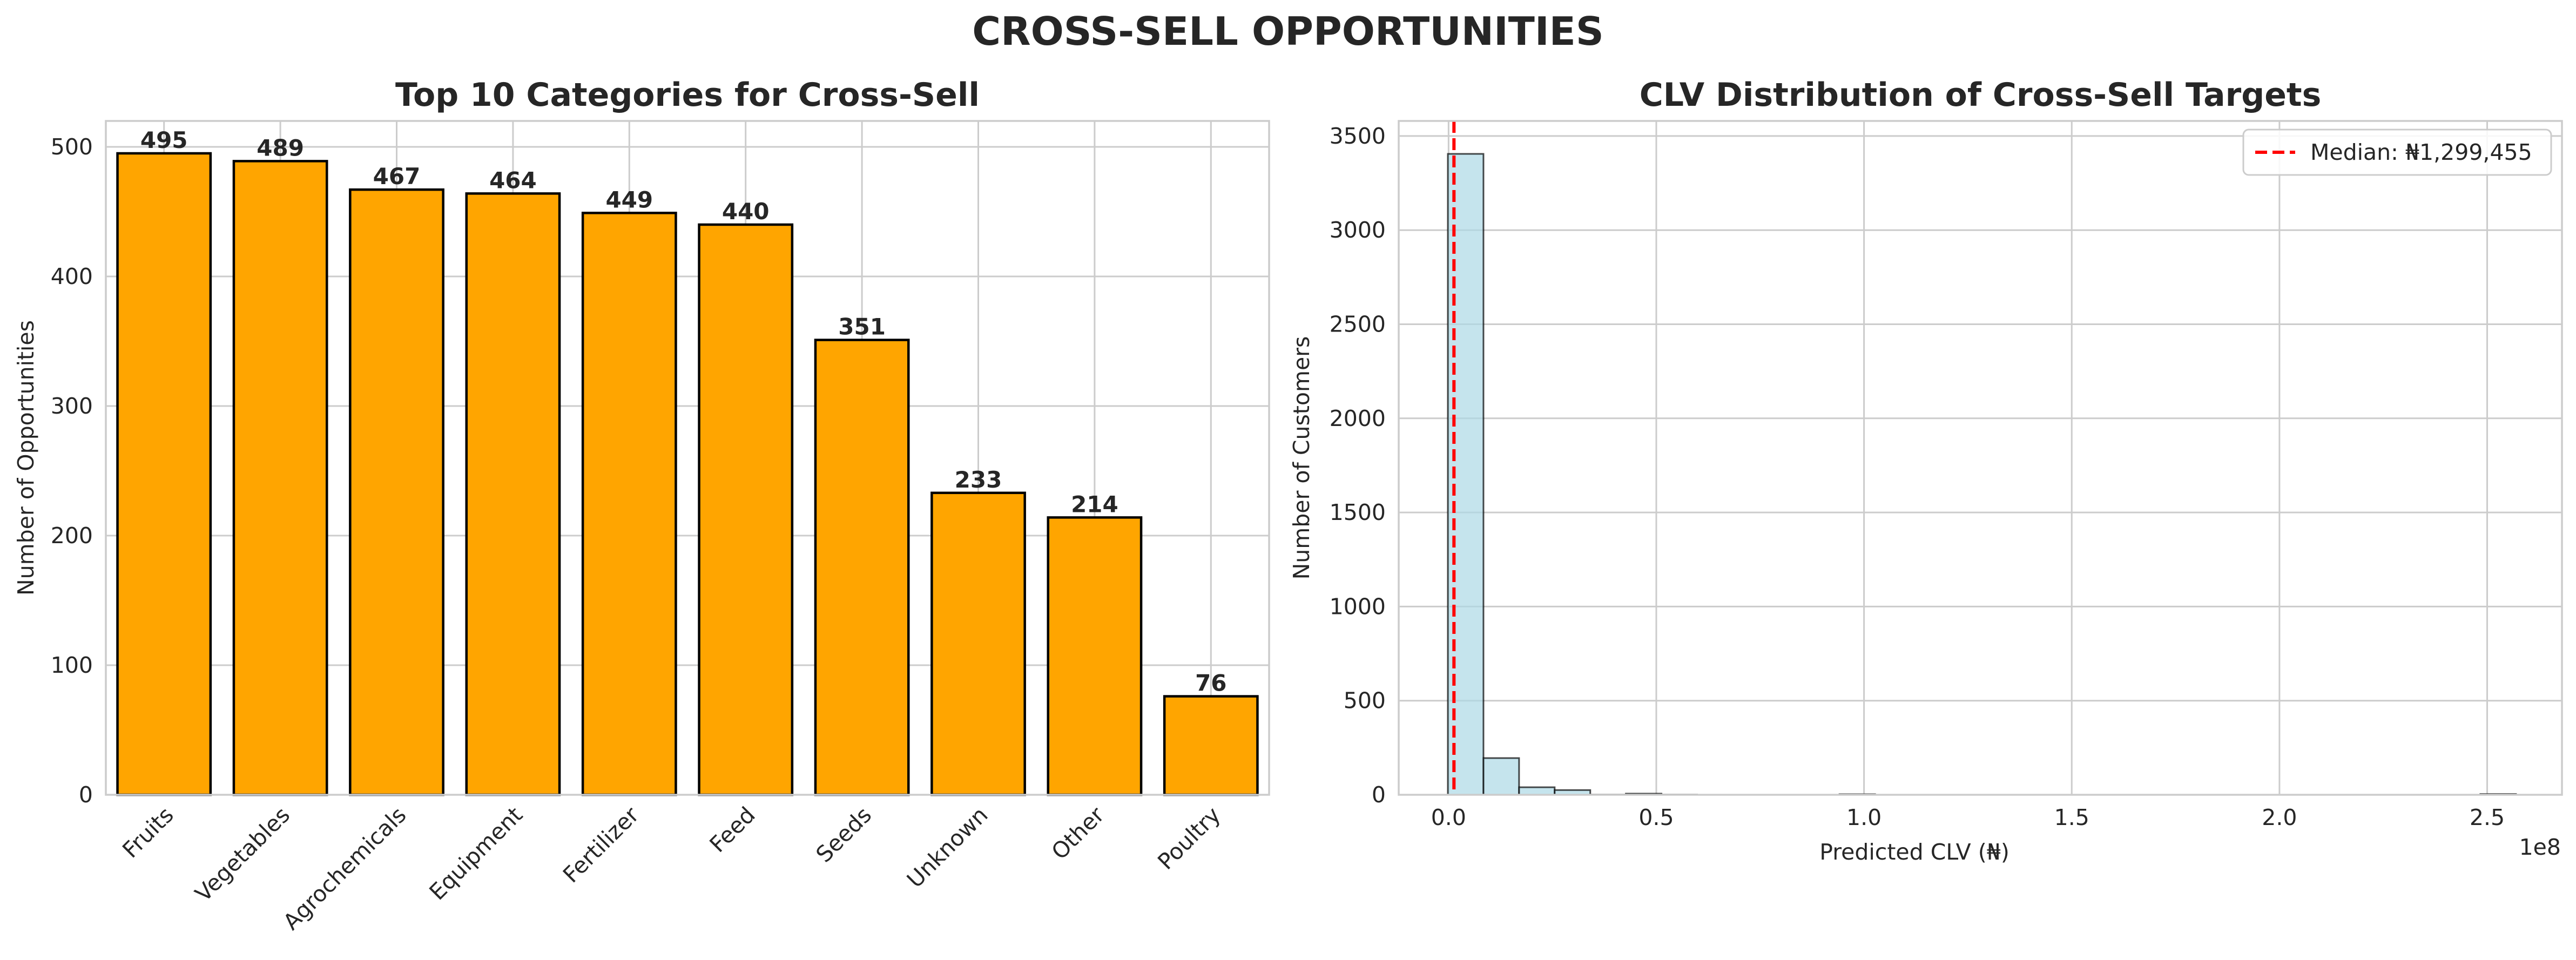 This screenshot has height=960, width=2576. What do you see at coordinates (72, 406) in the screenshot?
I see `y-tick-label: 300` at bounding box center [72, 406].